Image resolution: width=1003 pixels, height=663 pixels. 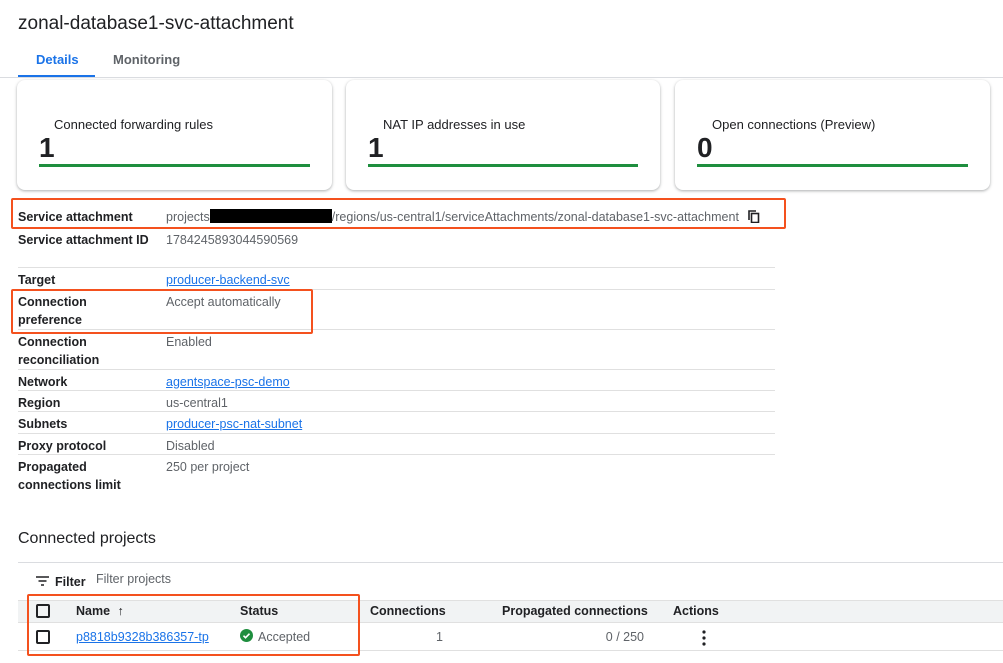 I want to click on status-badge: Accepted, so click(x=275, y=637).